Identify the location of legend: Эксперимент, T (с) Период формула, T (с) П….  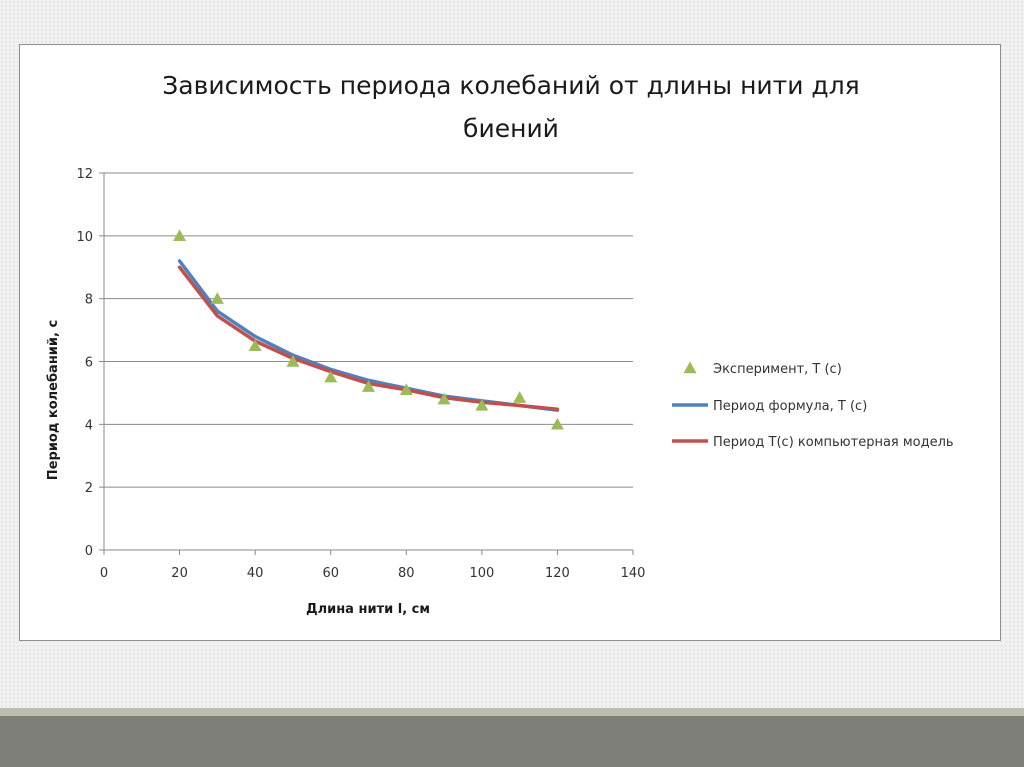
(813, 405).